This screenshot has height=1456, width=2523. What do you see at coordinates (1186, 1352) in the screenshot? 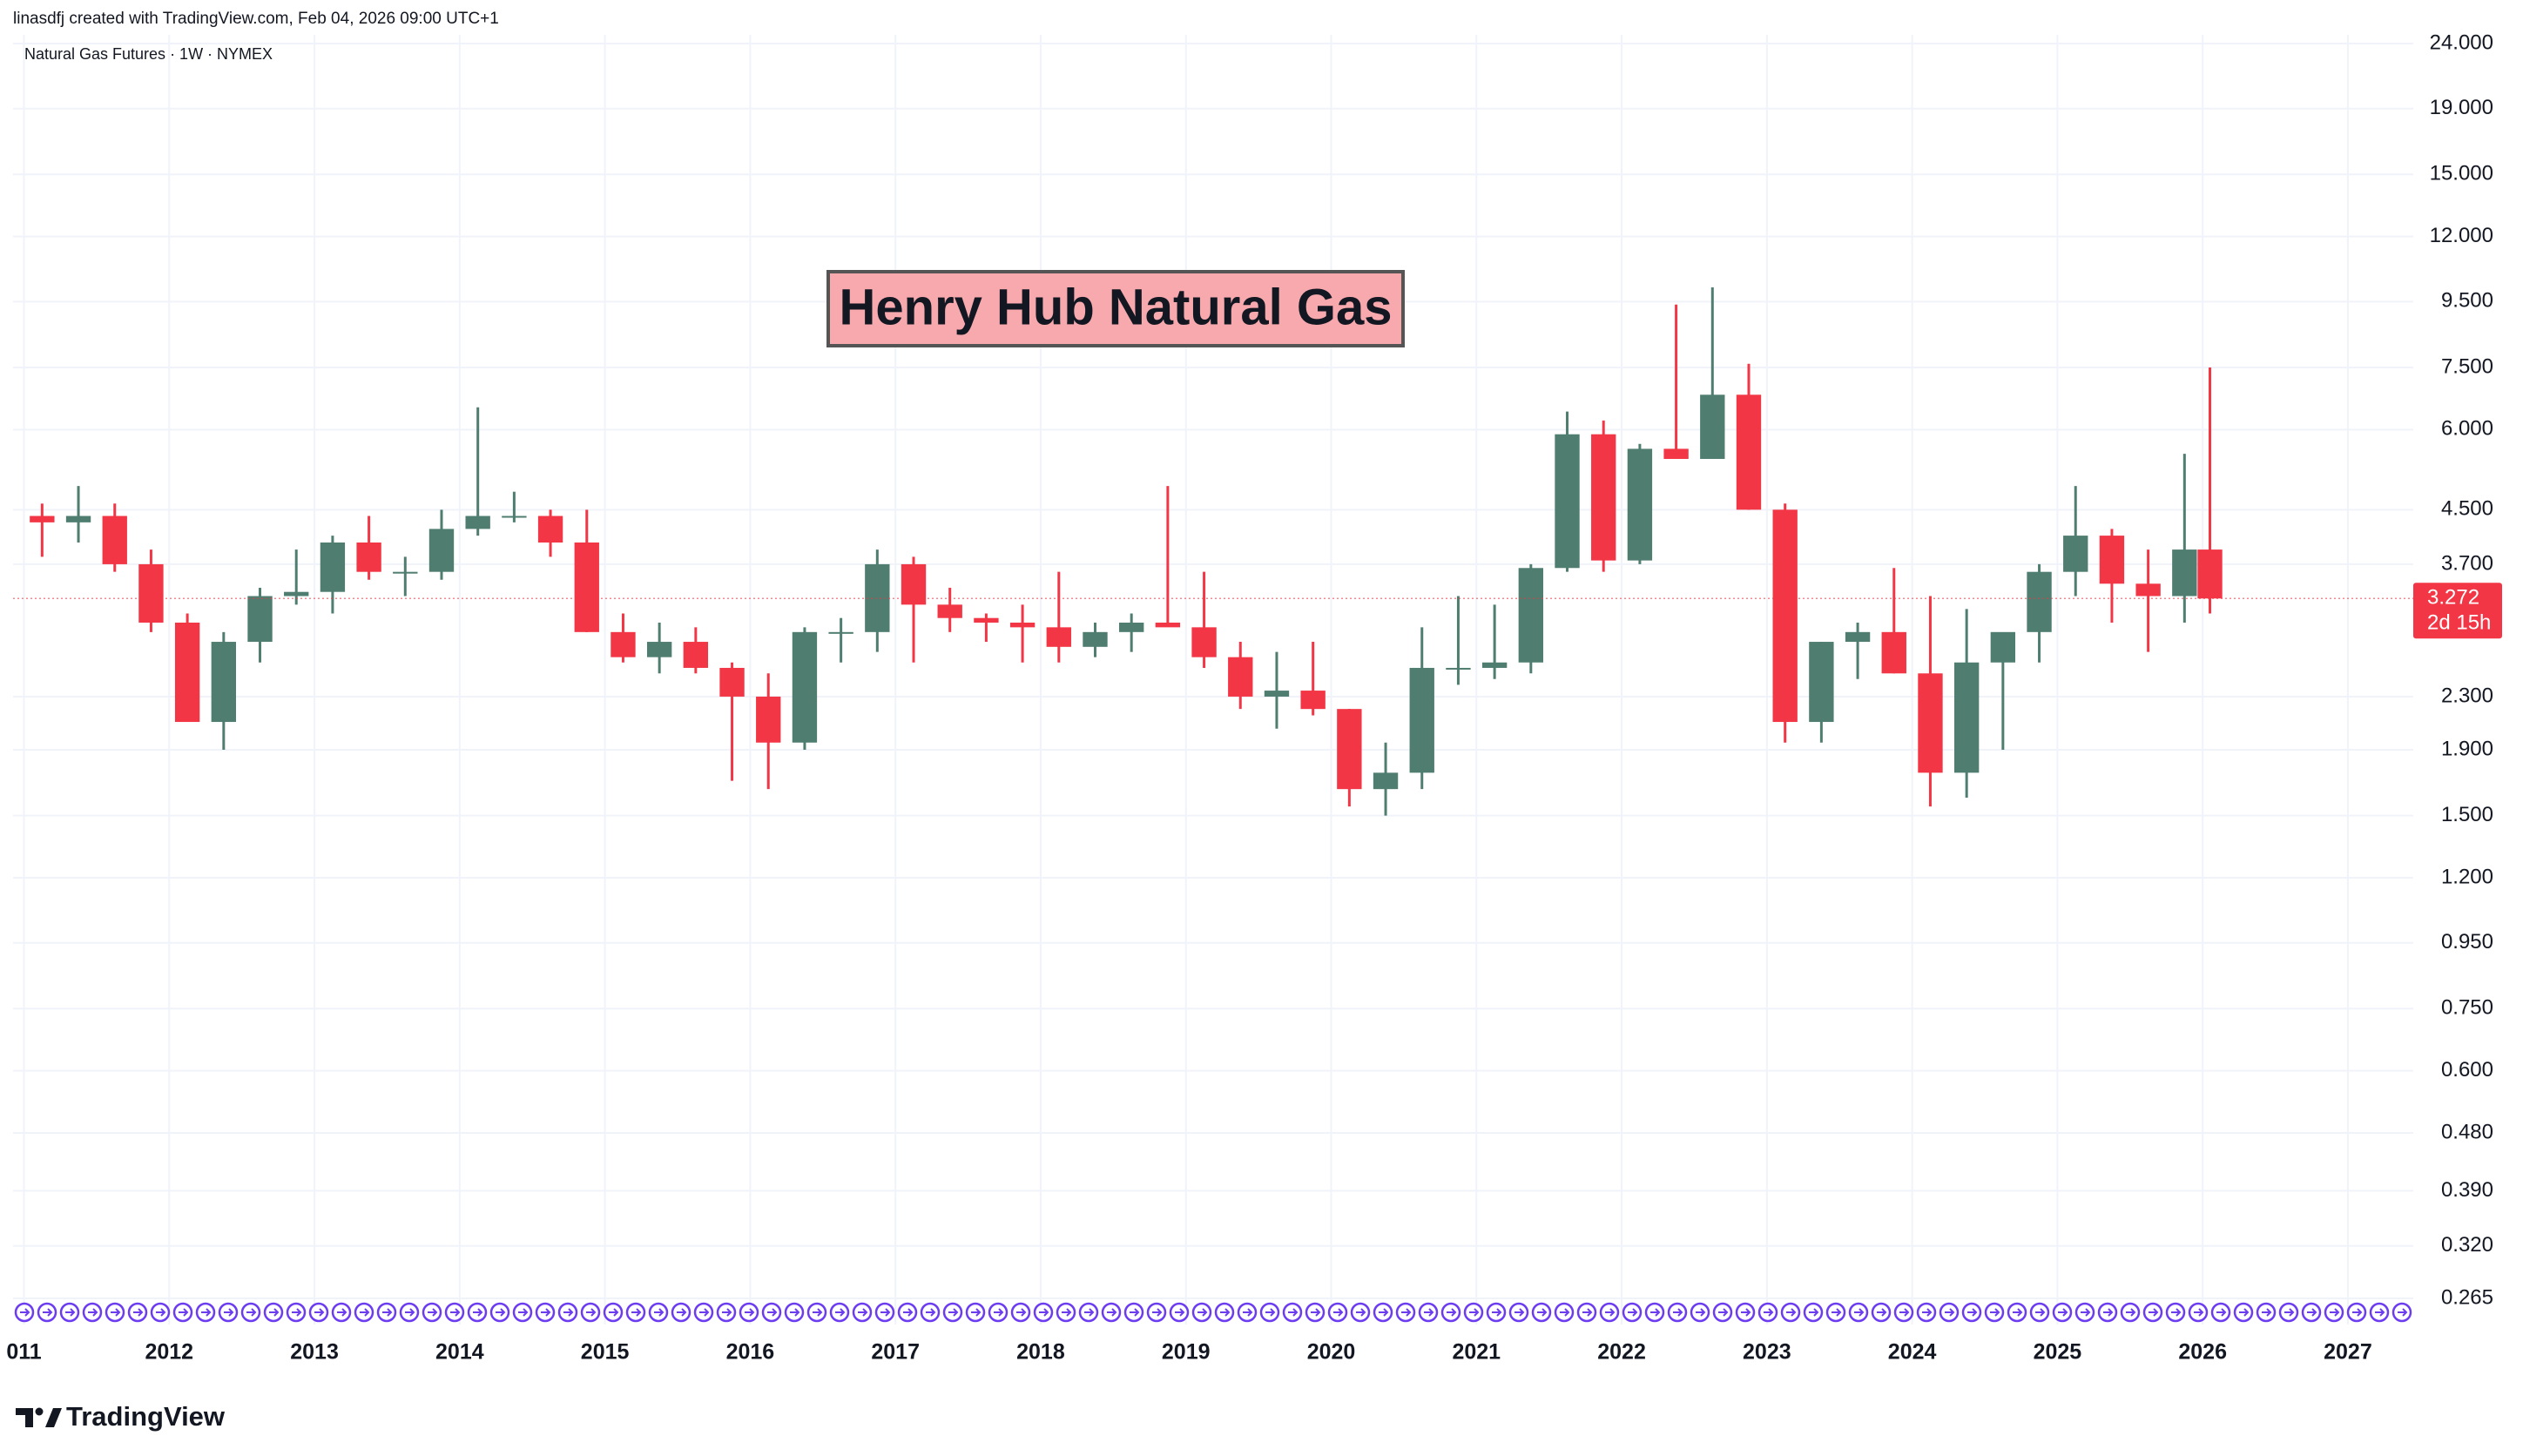
I see `x-tick-label: 2019` at bounding box center [1186, 1352].